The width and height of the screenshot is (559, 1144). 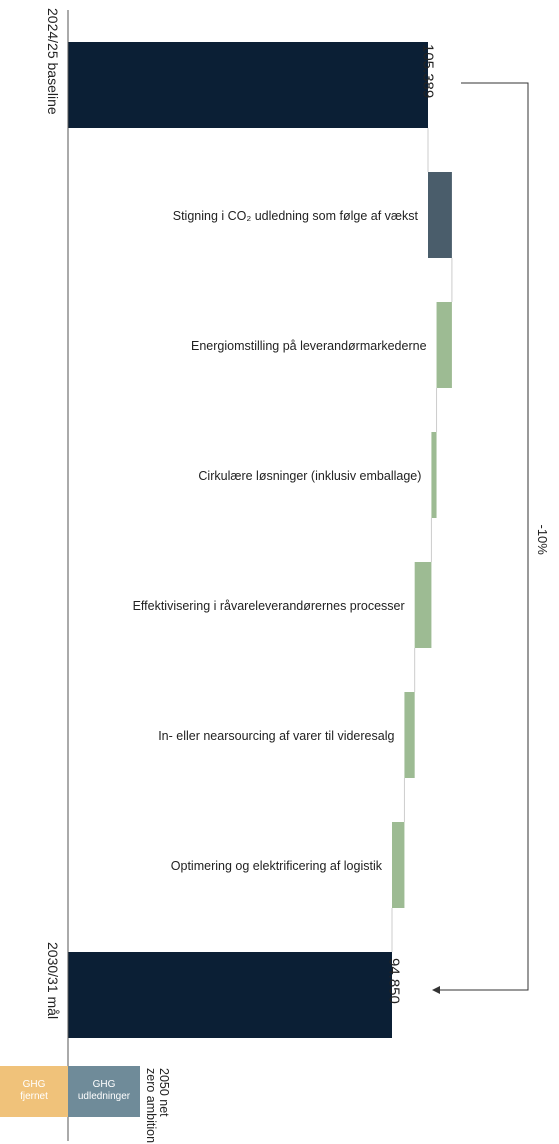 I want to click on bar-baseline, so click(x=248, y=85).